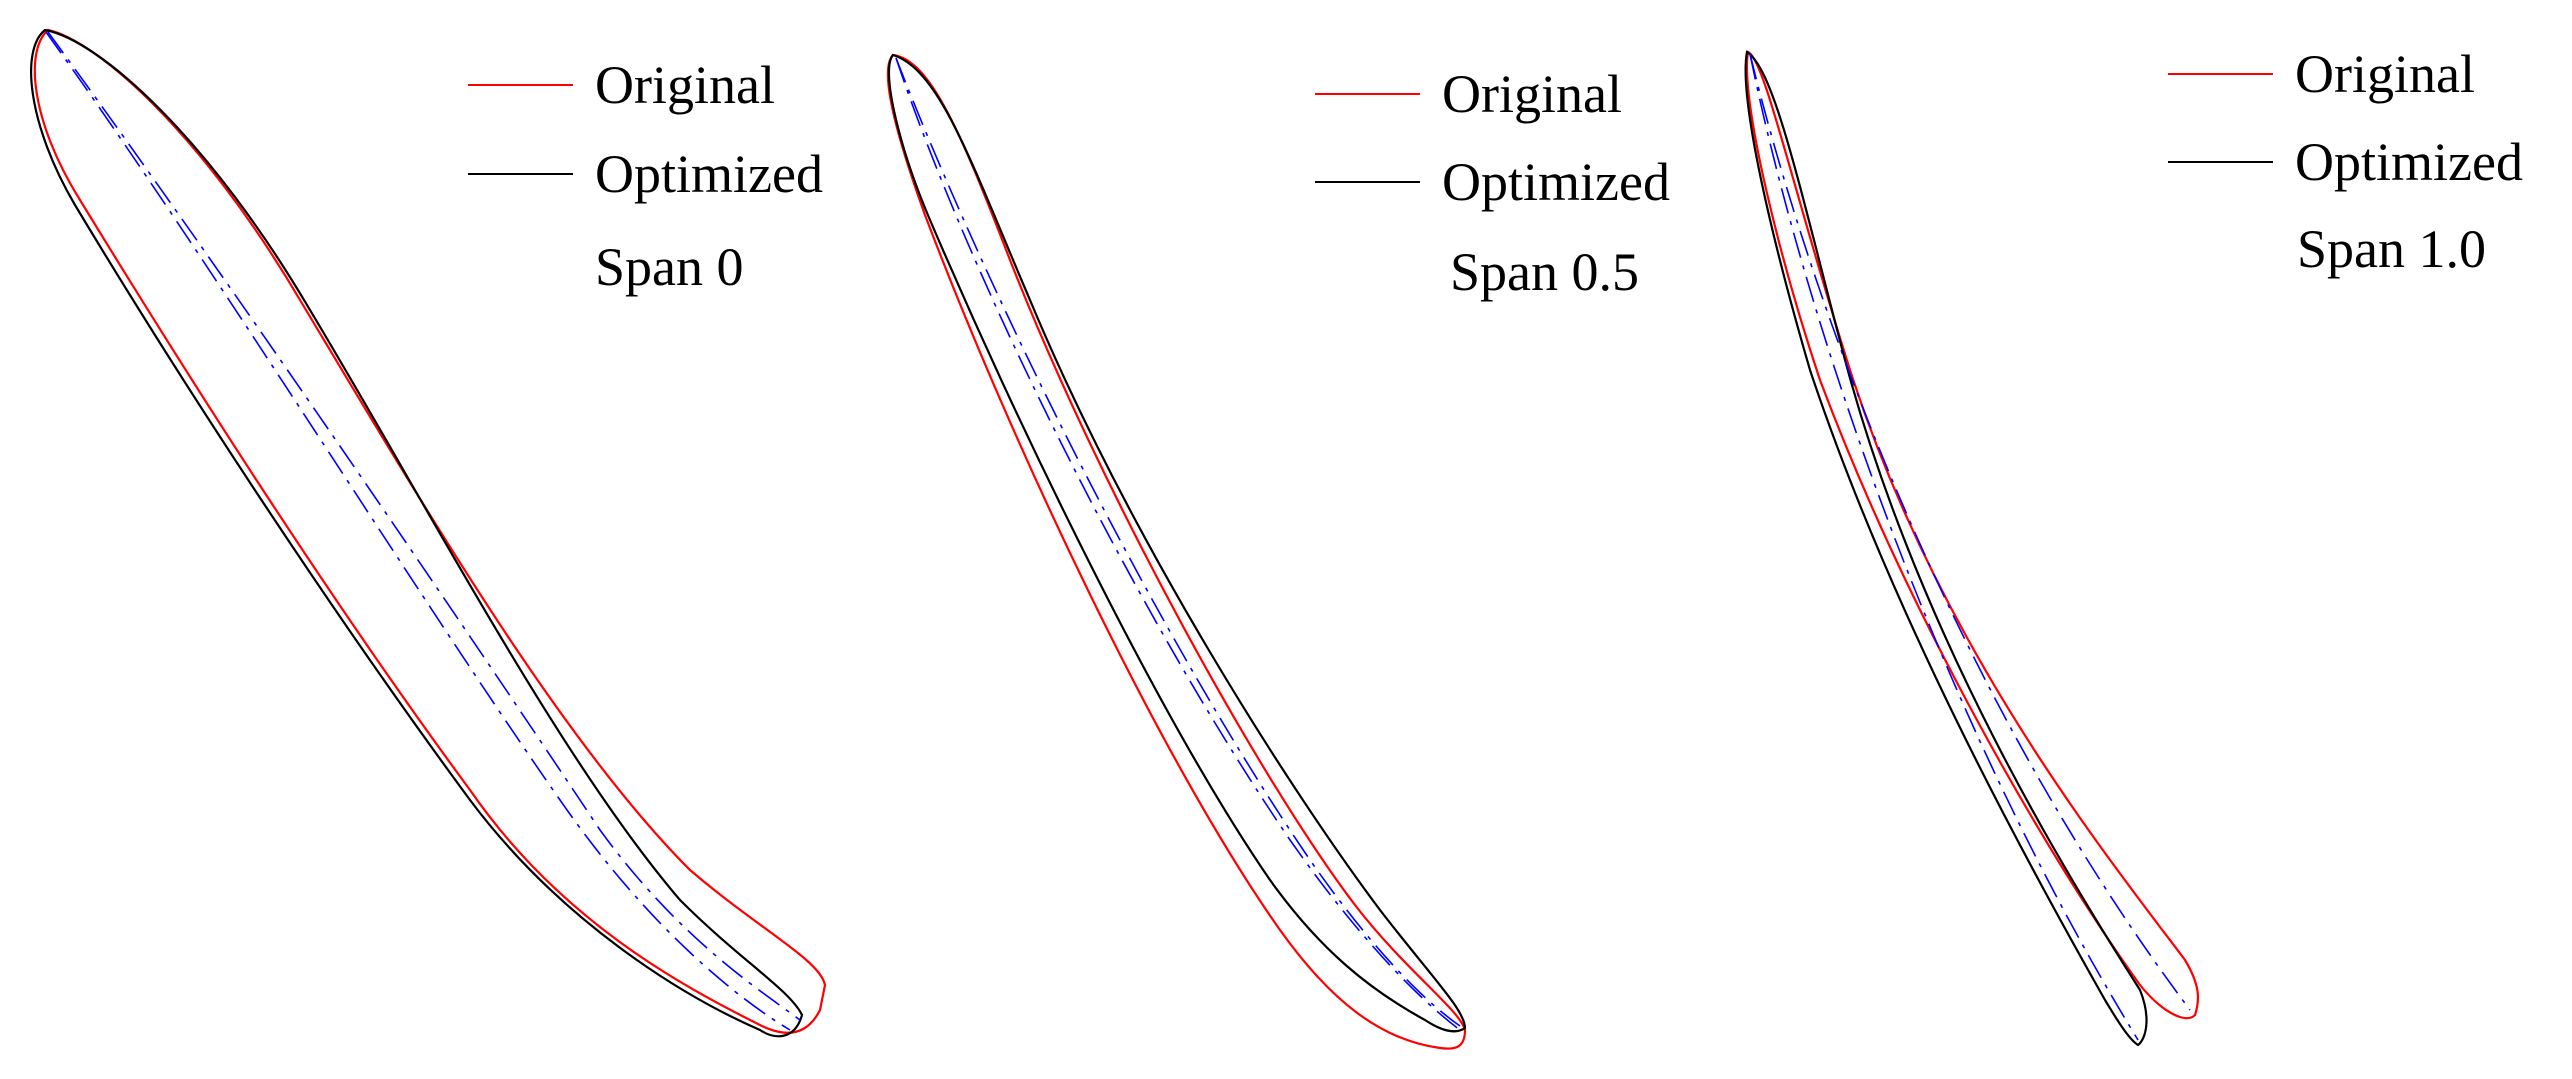 This screenshot has height=1079, width=2572. I want to click on optimized-profile-curve, so click(1946, 548).